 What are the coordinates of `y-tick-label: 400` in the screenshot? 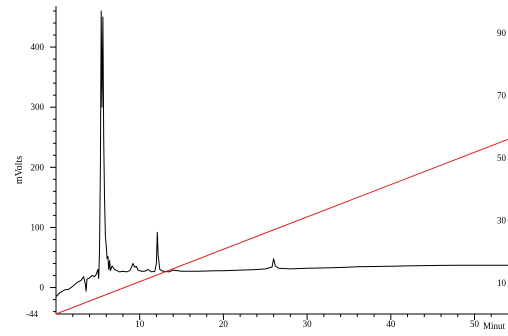 It's located at (38, 47).